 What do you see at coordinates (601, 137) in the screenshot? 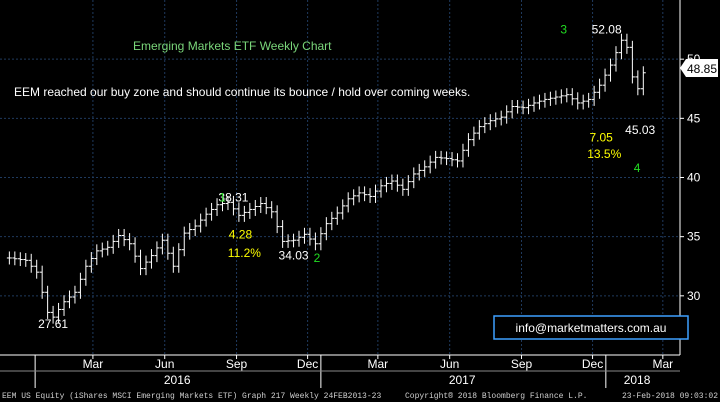
I see `annotation-label: 7.05` at bounding box center [601, 137].